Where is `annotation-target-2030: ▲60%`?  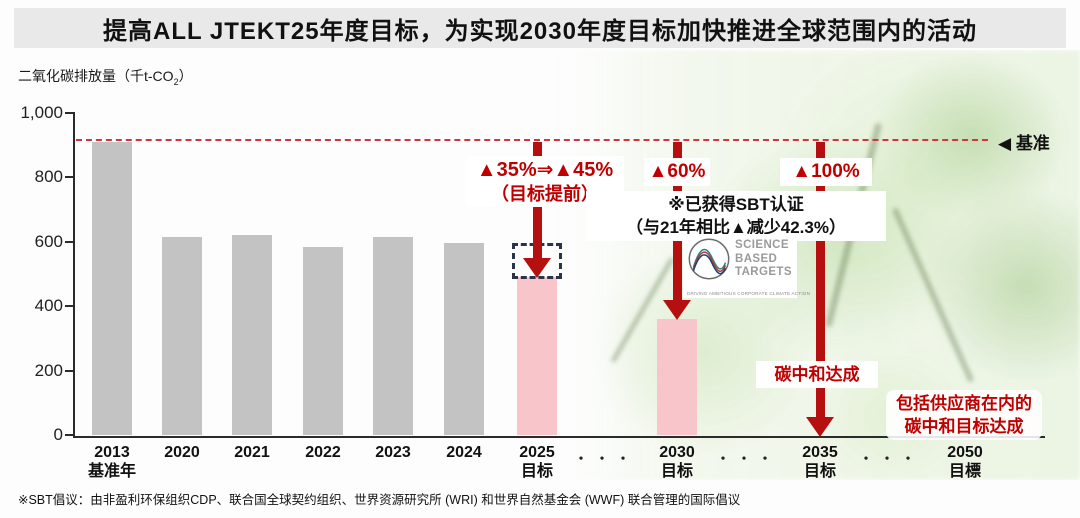 annotation-target-2030: ▲60% is located at coordinates (677, 172).